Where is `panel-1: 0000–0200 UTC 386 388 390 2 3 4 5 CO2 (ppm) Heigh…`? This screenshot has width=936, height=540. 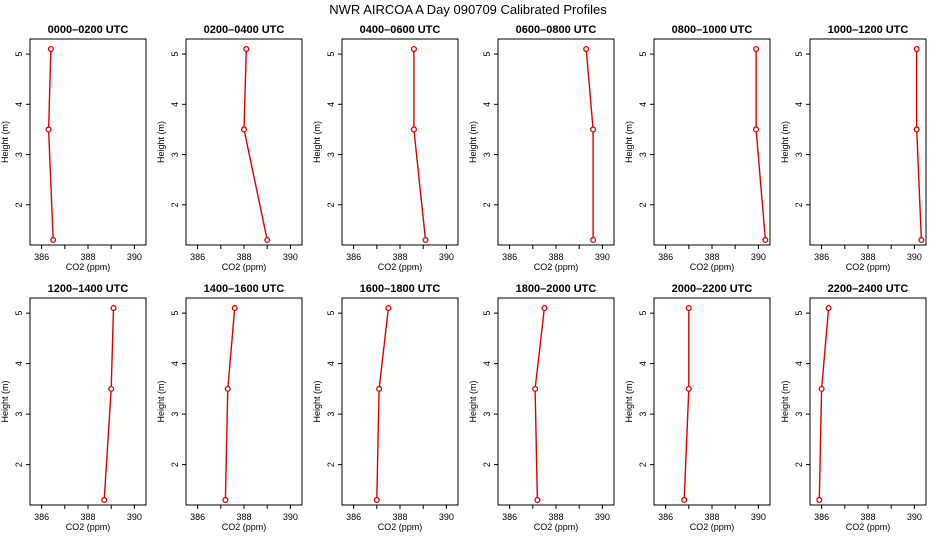
panel-1: 0000–0200 UTC 386 388 390 2 3 4 5 CO2 (ppm) Heigh… is located at coordinates (73, 148).